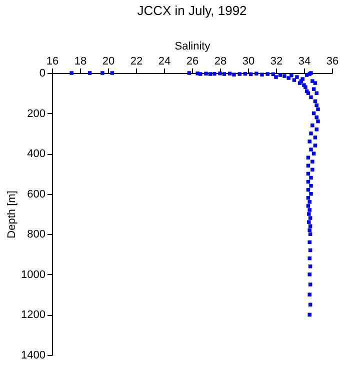 The image size is (348, 384). Describe the element at coordinates (332, 62) in the screenshot. I see `x-tick-label: 36` at that location.